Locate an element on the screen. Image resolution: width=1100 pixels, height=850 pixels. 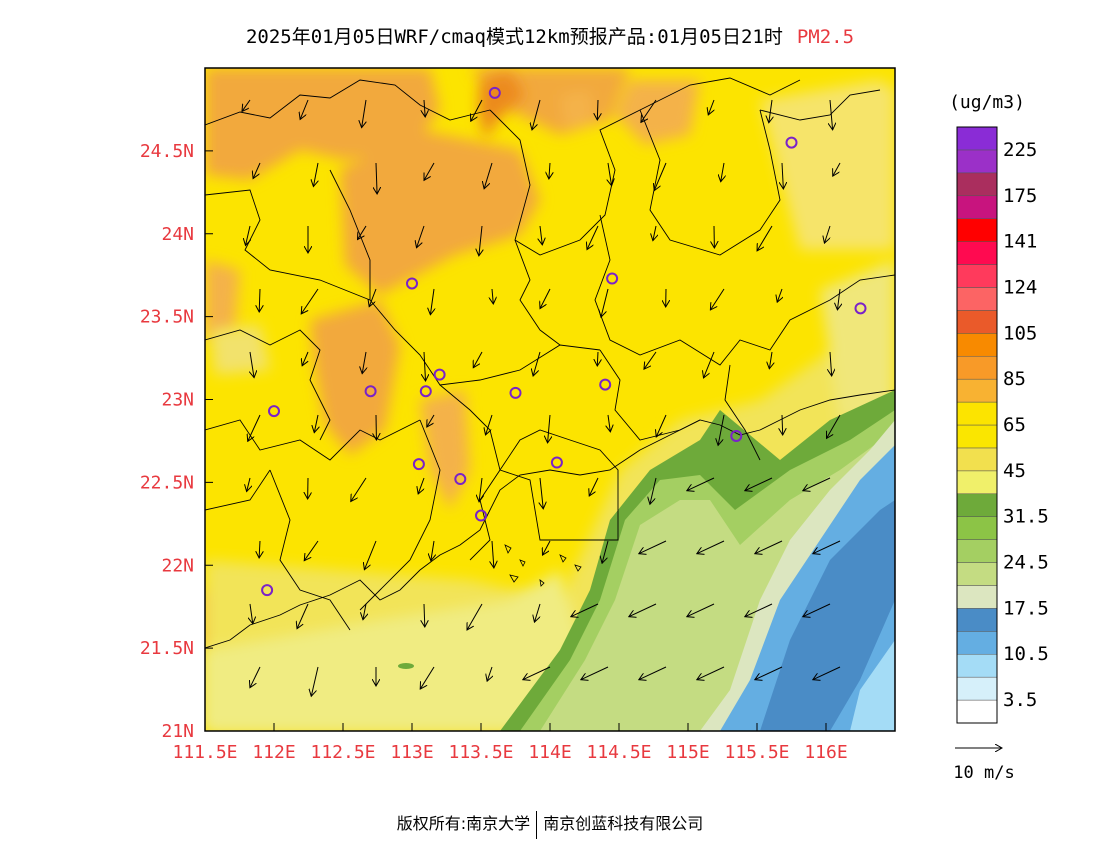
y-tick-label: 22N is located at coordinates (177, 565).